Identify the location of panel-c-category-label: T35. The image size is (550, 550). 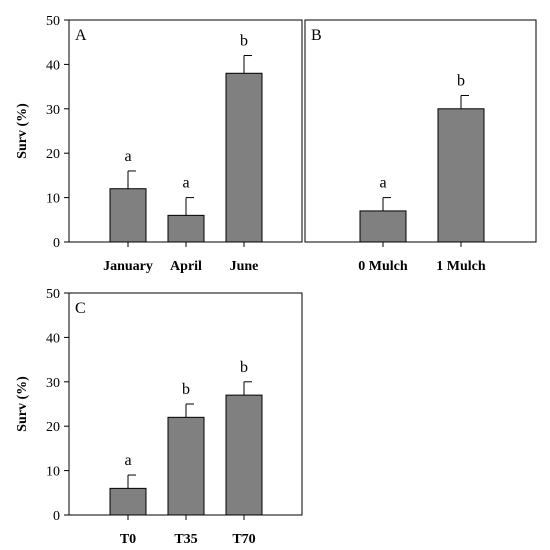
(185, 539).